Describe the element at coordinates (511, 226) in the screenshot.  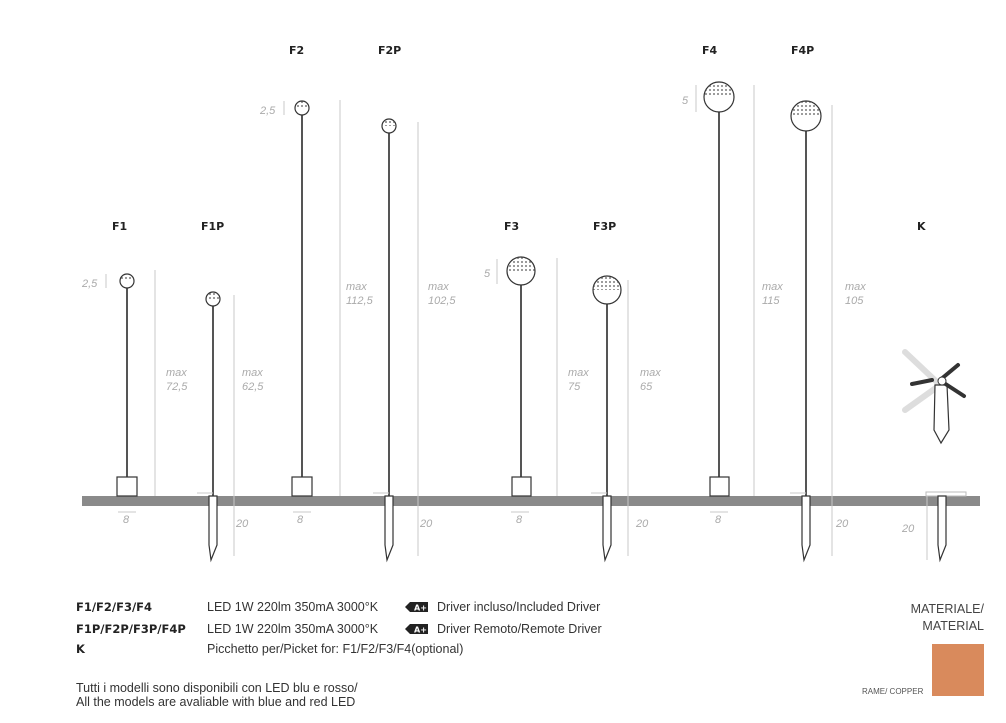
I see `label-f3: F3` at that location.